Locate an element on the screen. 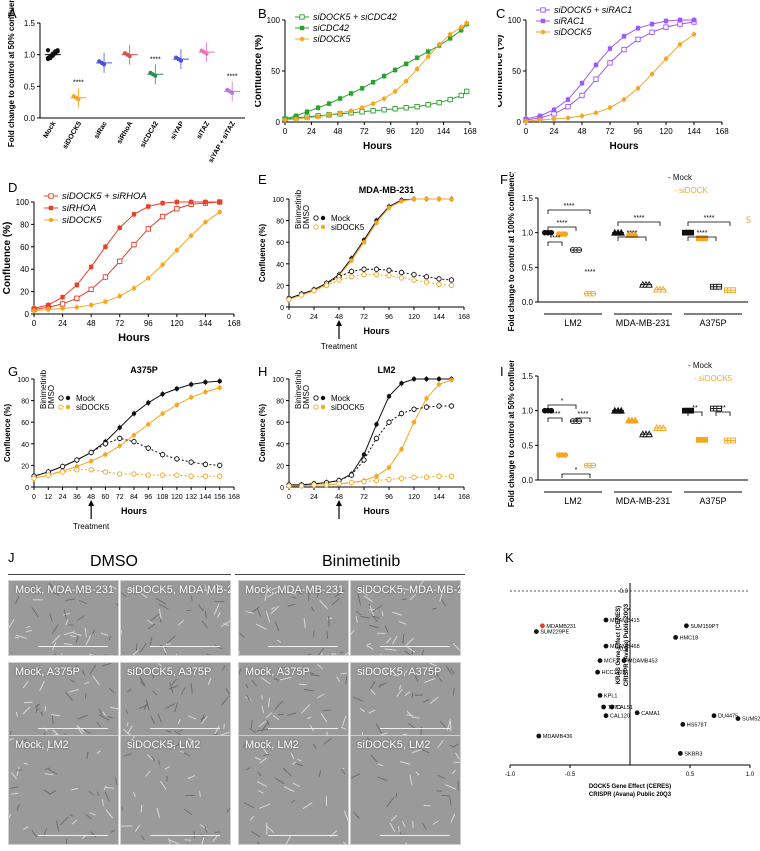  x-tick-label: 96 is located at coordinates (148, 497).